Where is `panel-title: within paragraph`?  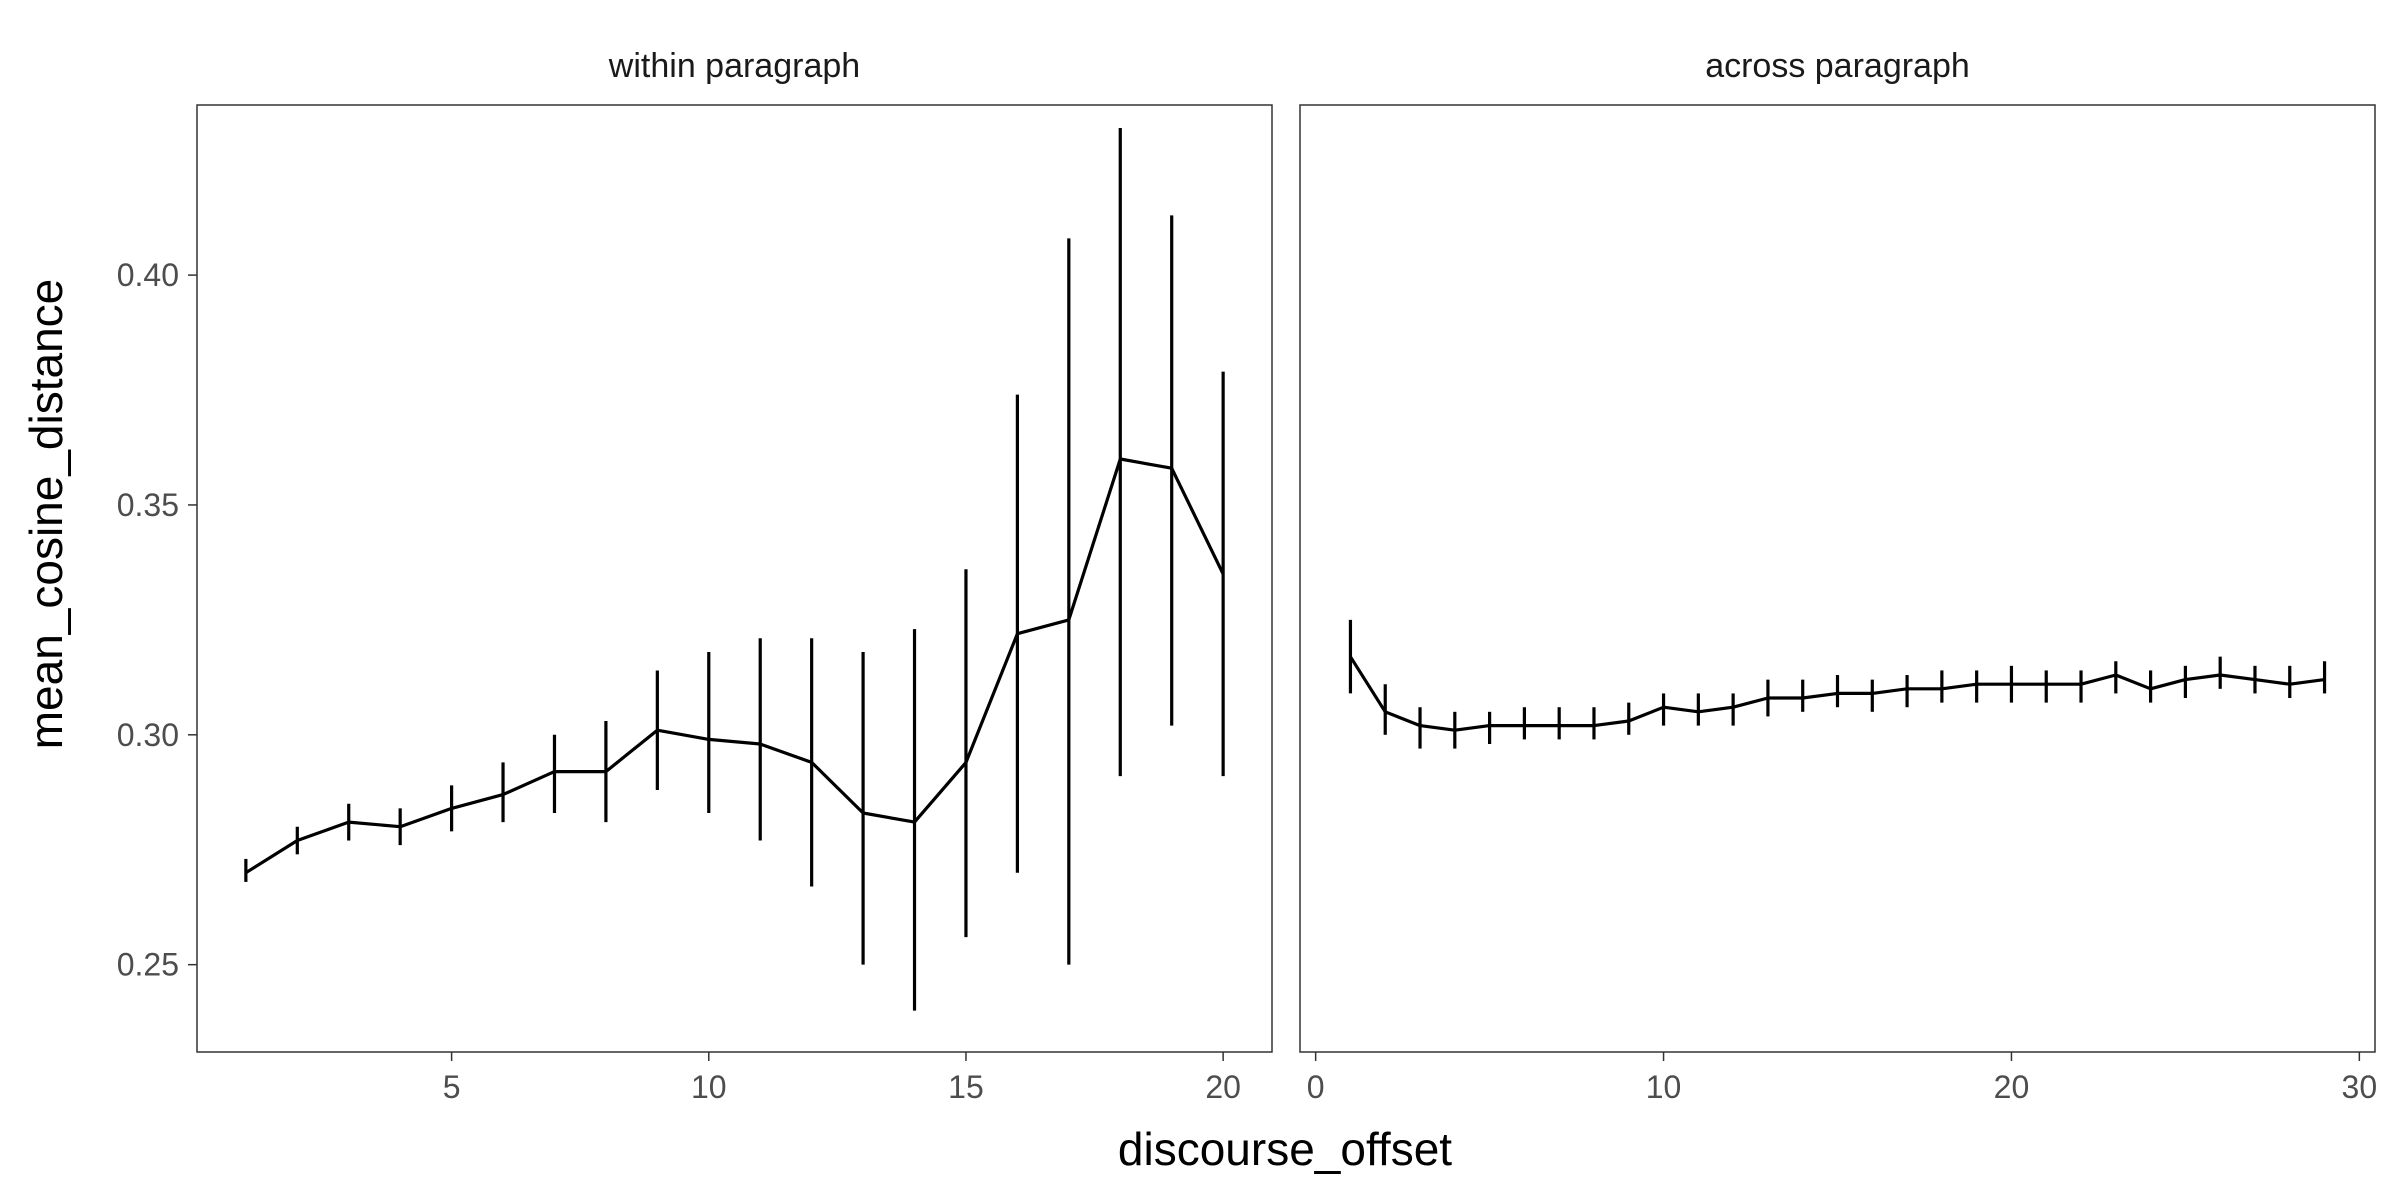 panel-title: within paragraph is located at coordinates (734, 66).